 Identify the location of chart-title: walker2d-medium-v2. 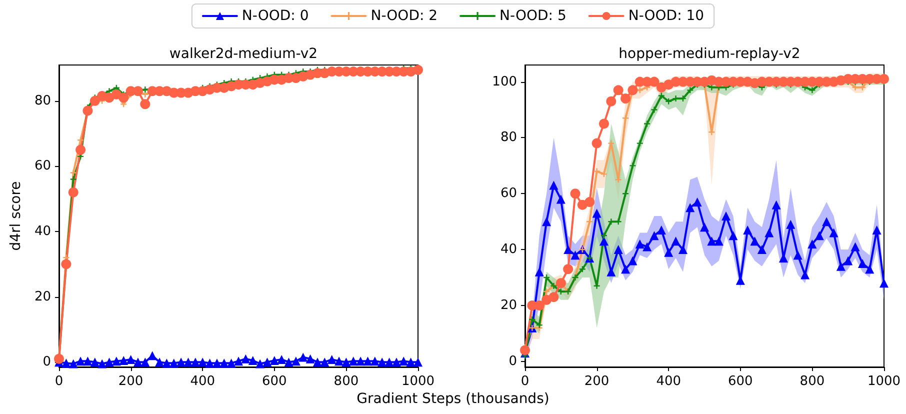
(243, 54).